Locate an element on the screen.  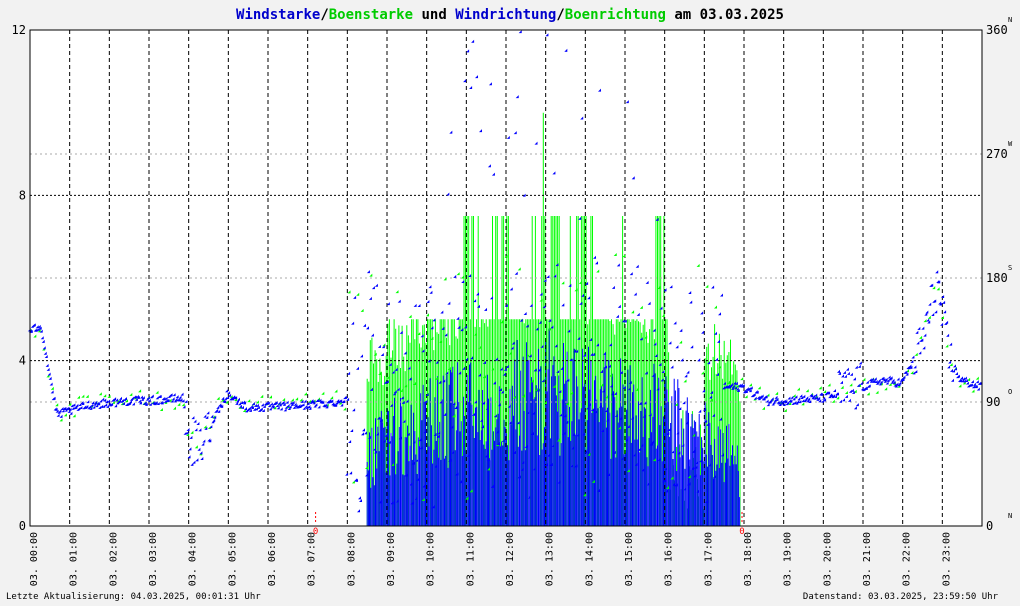
x-tick-label: 03. 05:00 is located at coordinates (232, 559).